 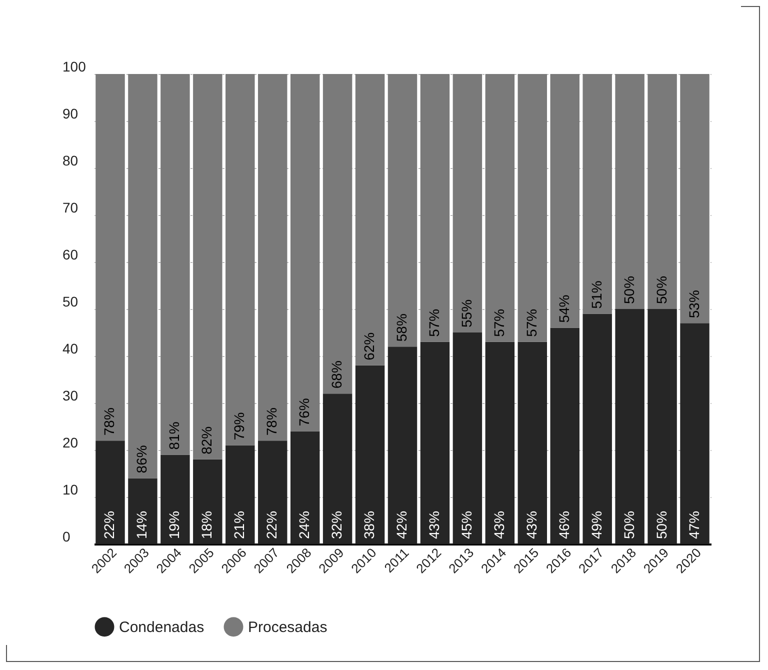 I want to click on data-label: 18%, so click(x=206, y=524).